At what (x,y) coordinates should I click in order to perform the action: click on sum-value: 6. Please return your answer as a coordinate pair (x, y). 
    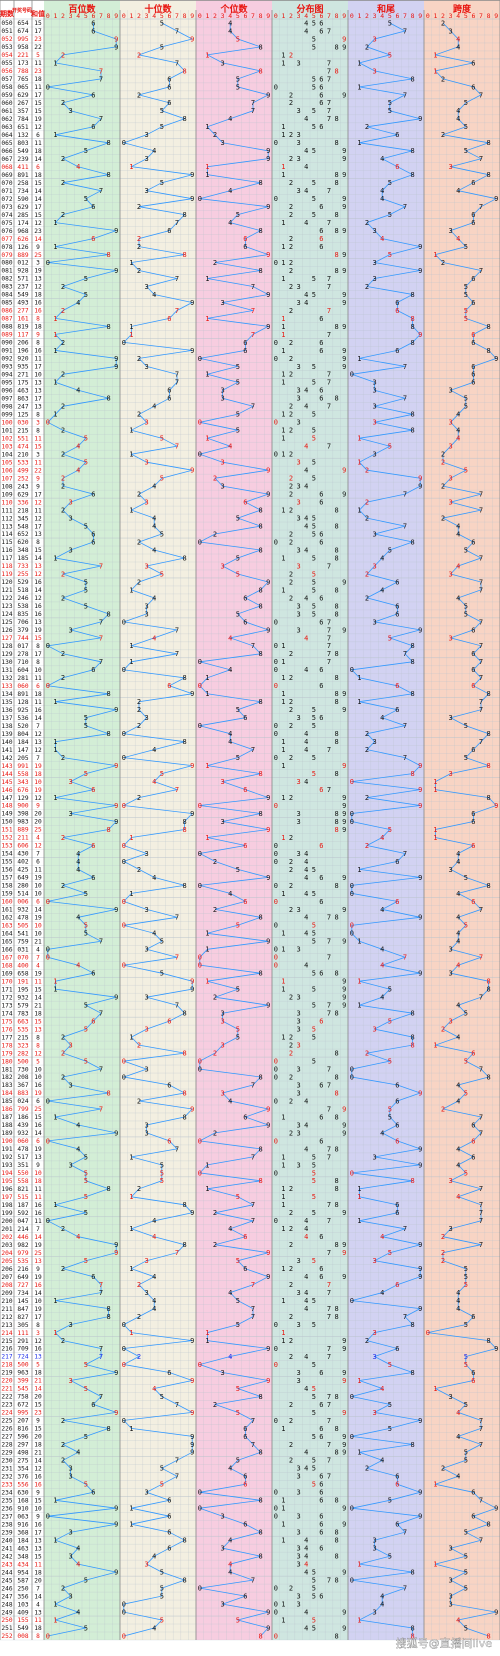
    Looking at the image, I should click on (38, 1101).